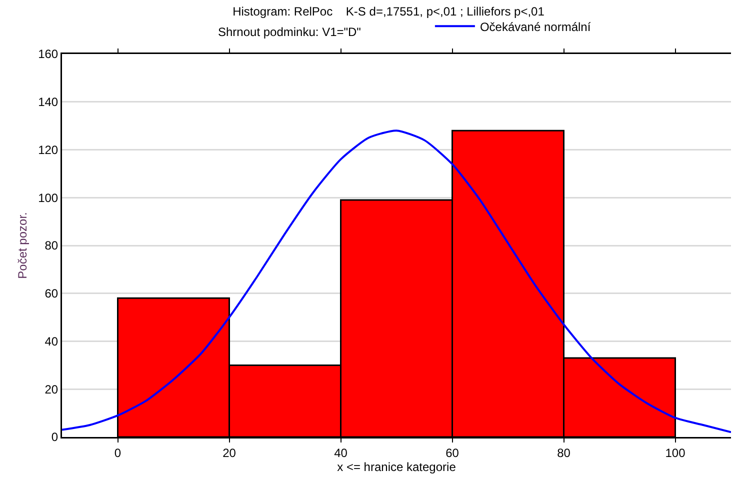 The image size is (733, 481). What do you see at coordinates (396, 467) in the screenshot?
I see `x-axis-title: x <= hranice kategorie` at bounding box center [396, 467].